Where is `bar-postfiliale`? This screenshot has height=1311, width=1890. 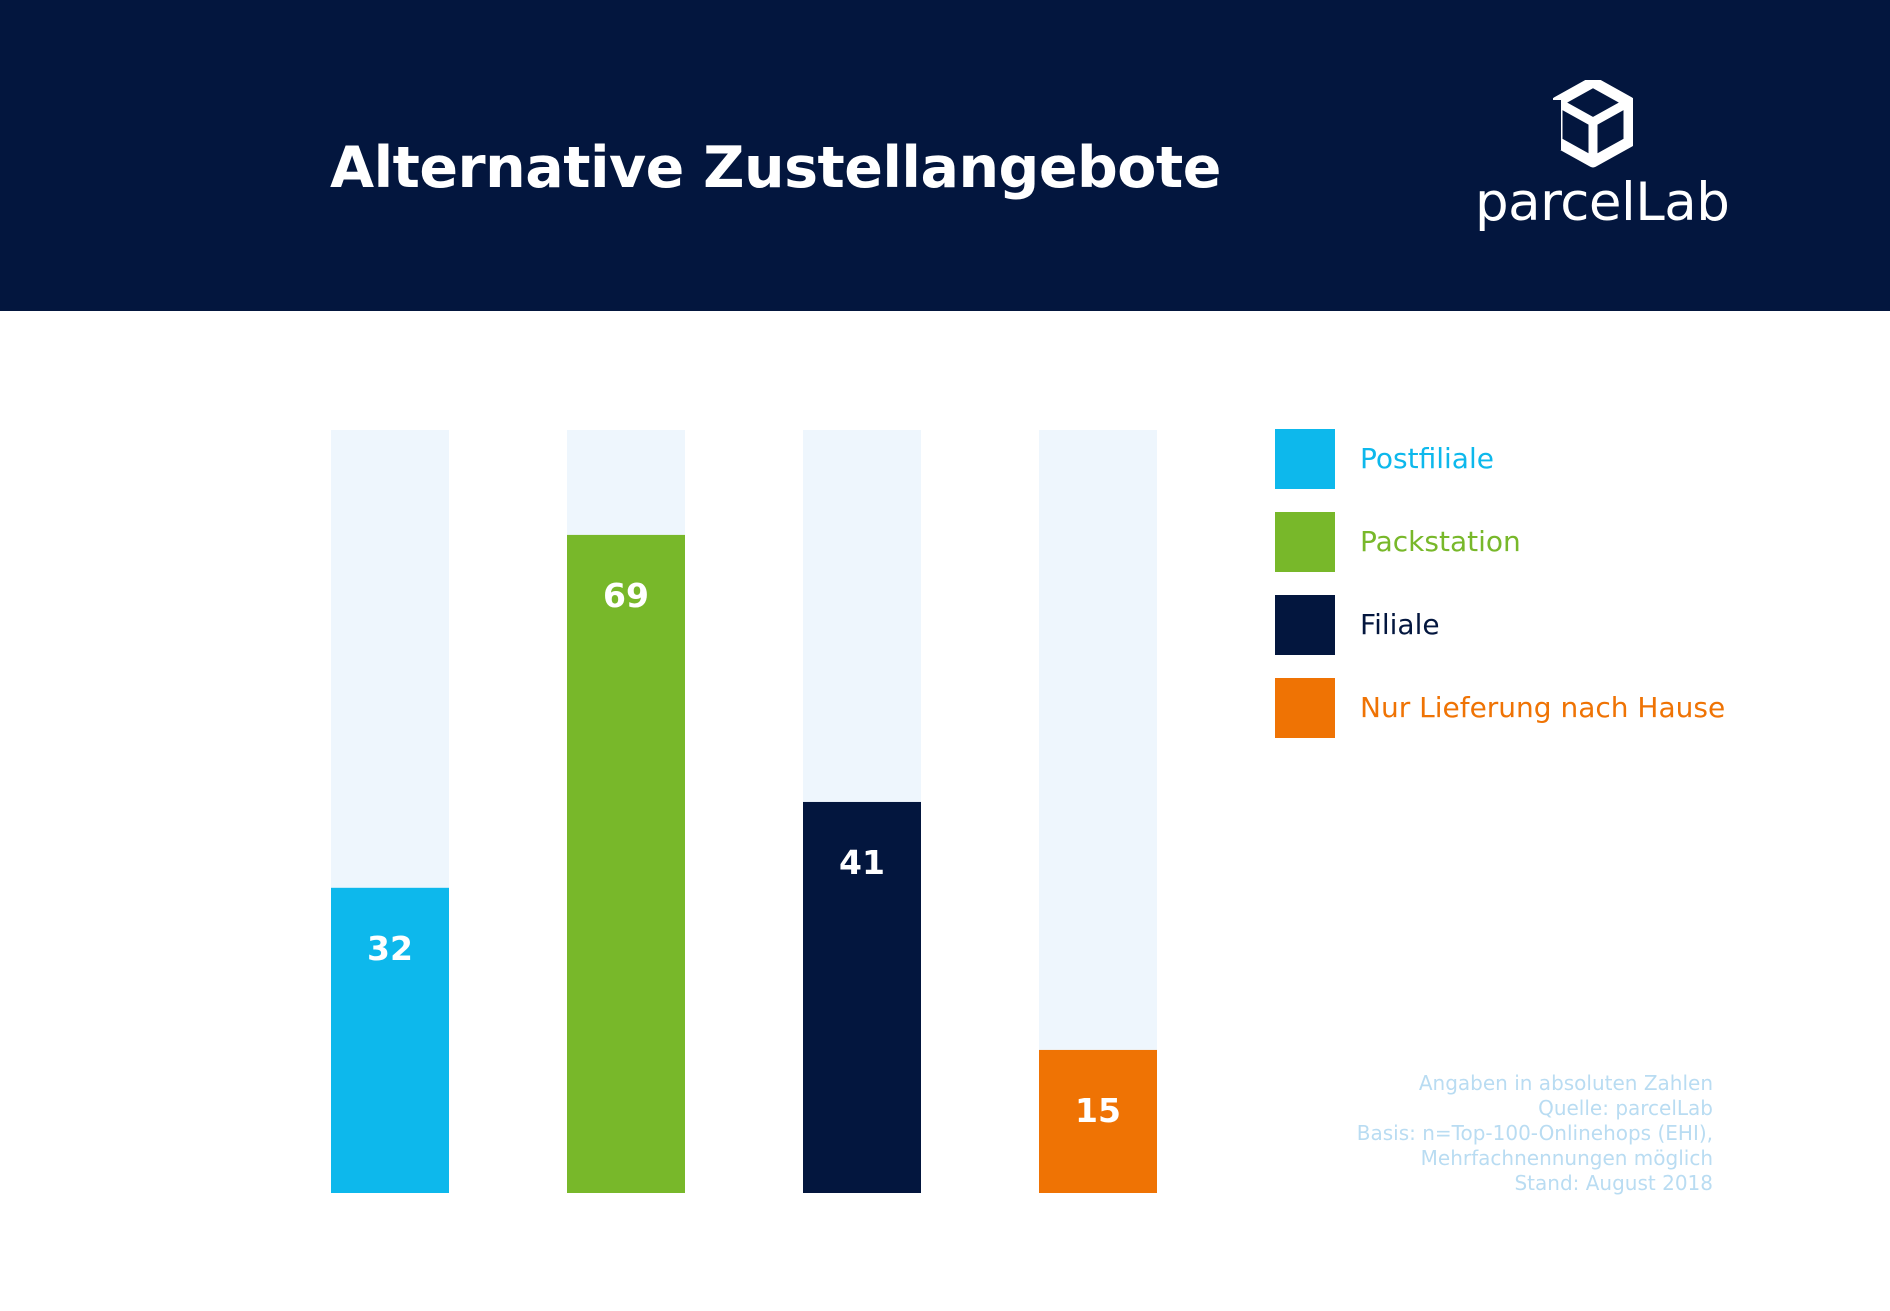
bar-postfiliale is located at coordinates (390, 1040).